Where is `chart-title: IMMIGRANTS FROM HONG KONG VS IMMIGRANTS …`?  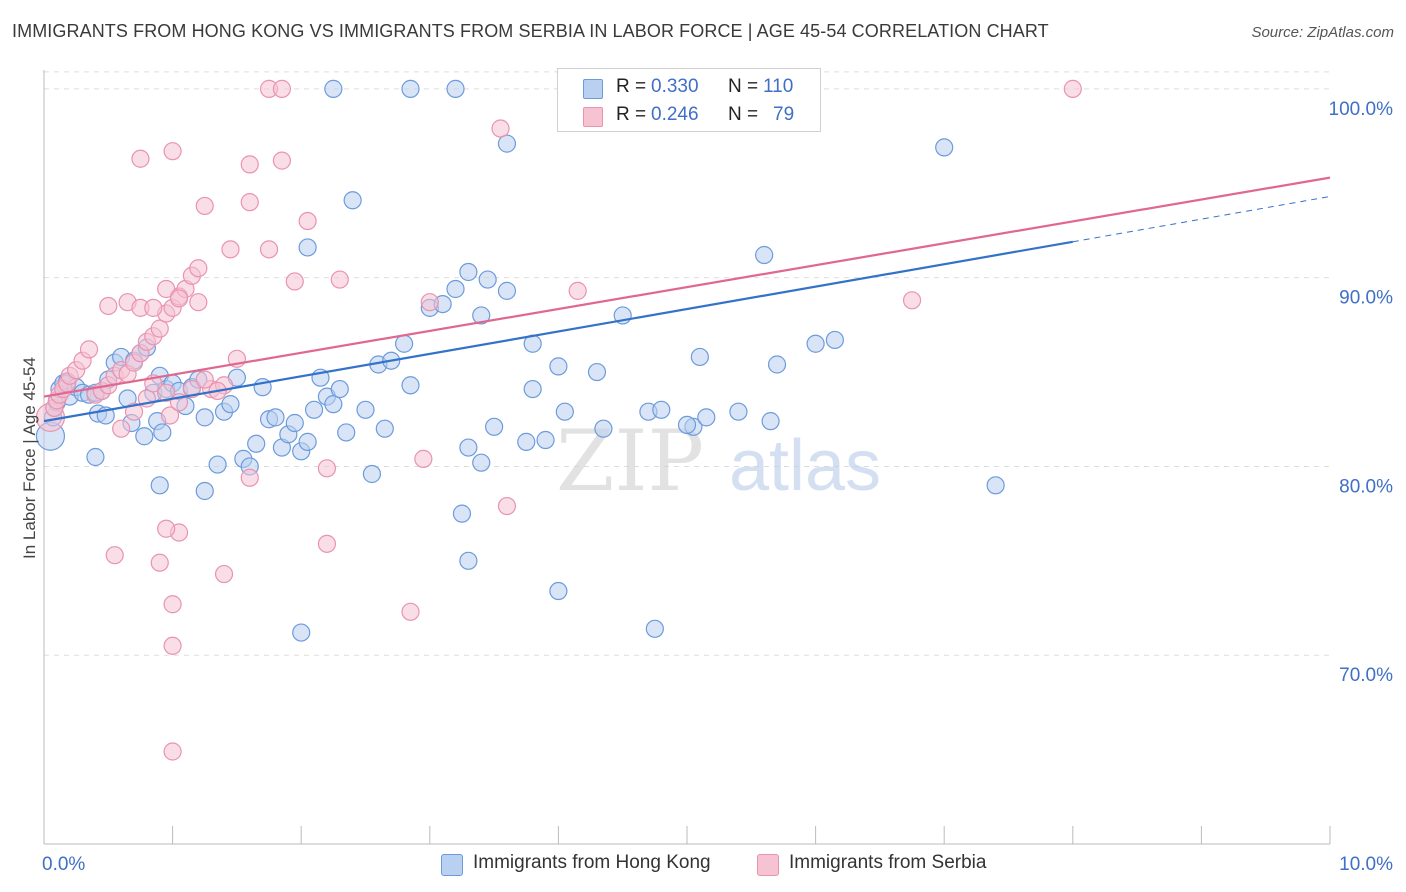 chart-title: IMMIGRANTS FROM HONG KONG VS IMMIGRANTS … is located at coordinates (530, 31).